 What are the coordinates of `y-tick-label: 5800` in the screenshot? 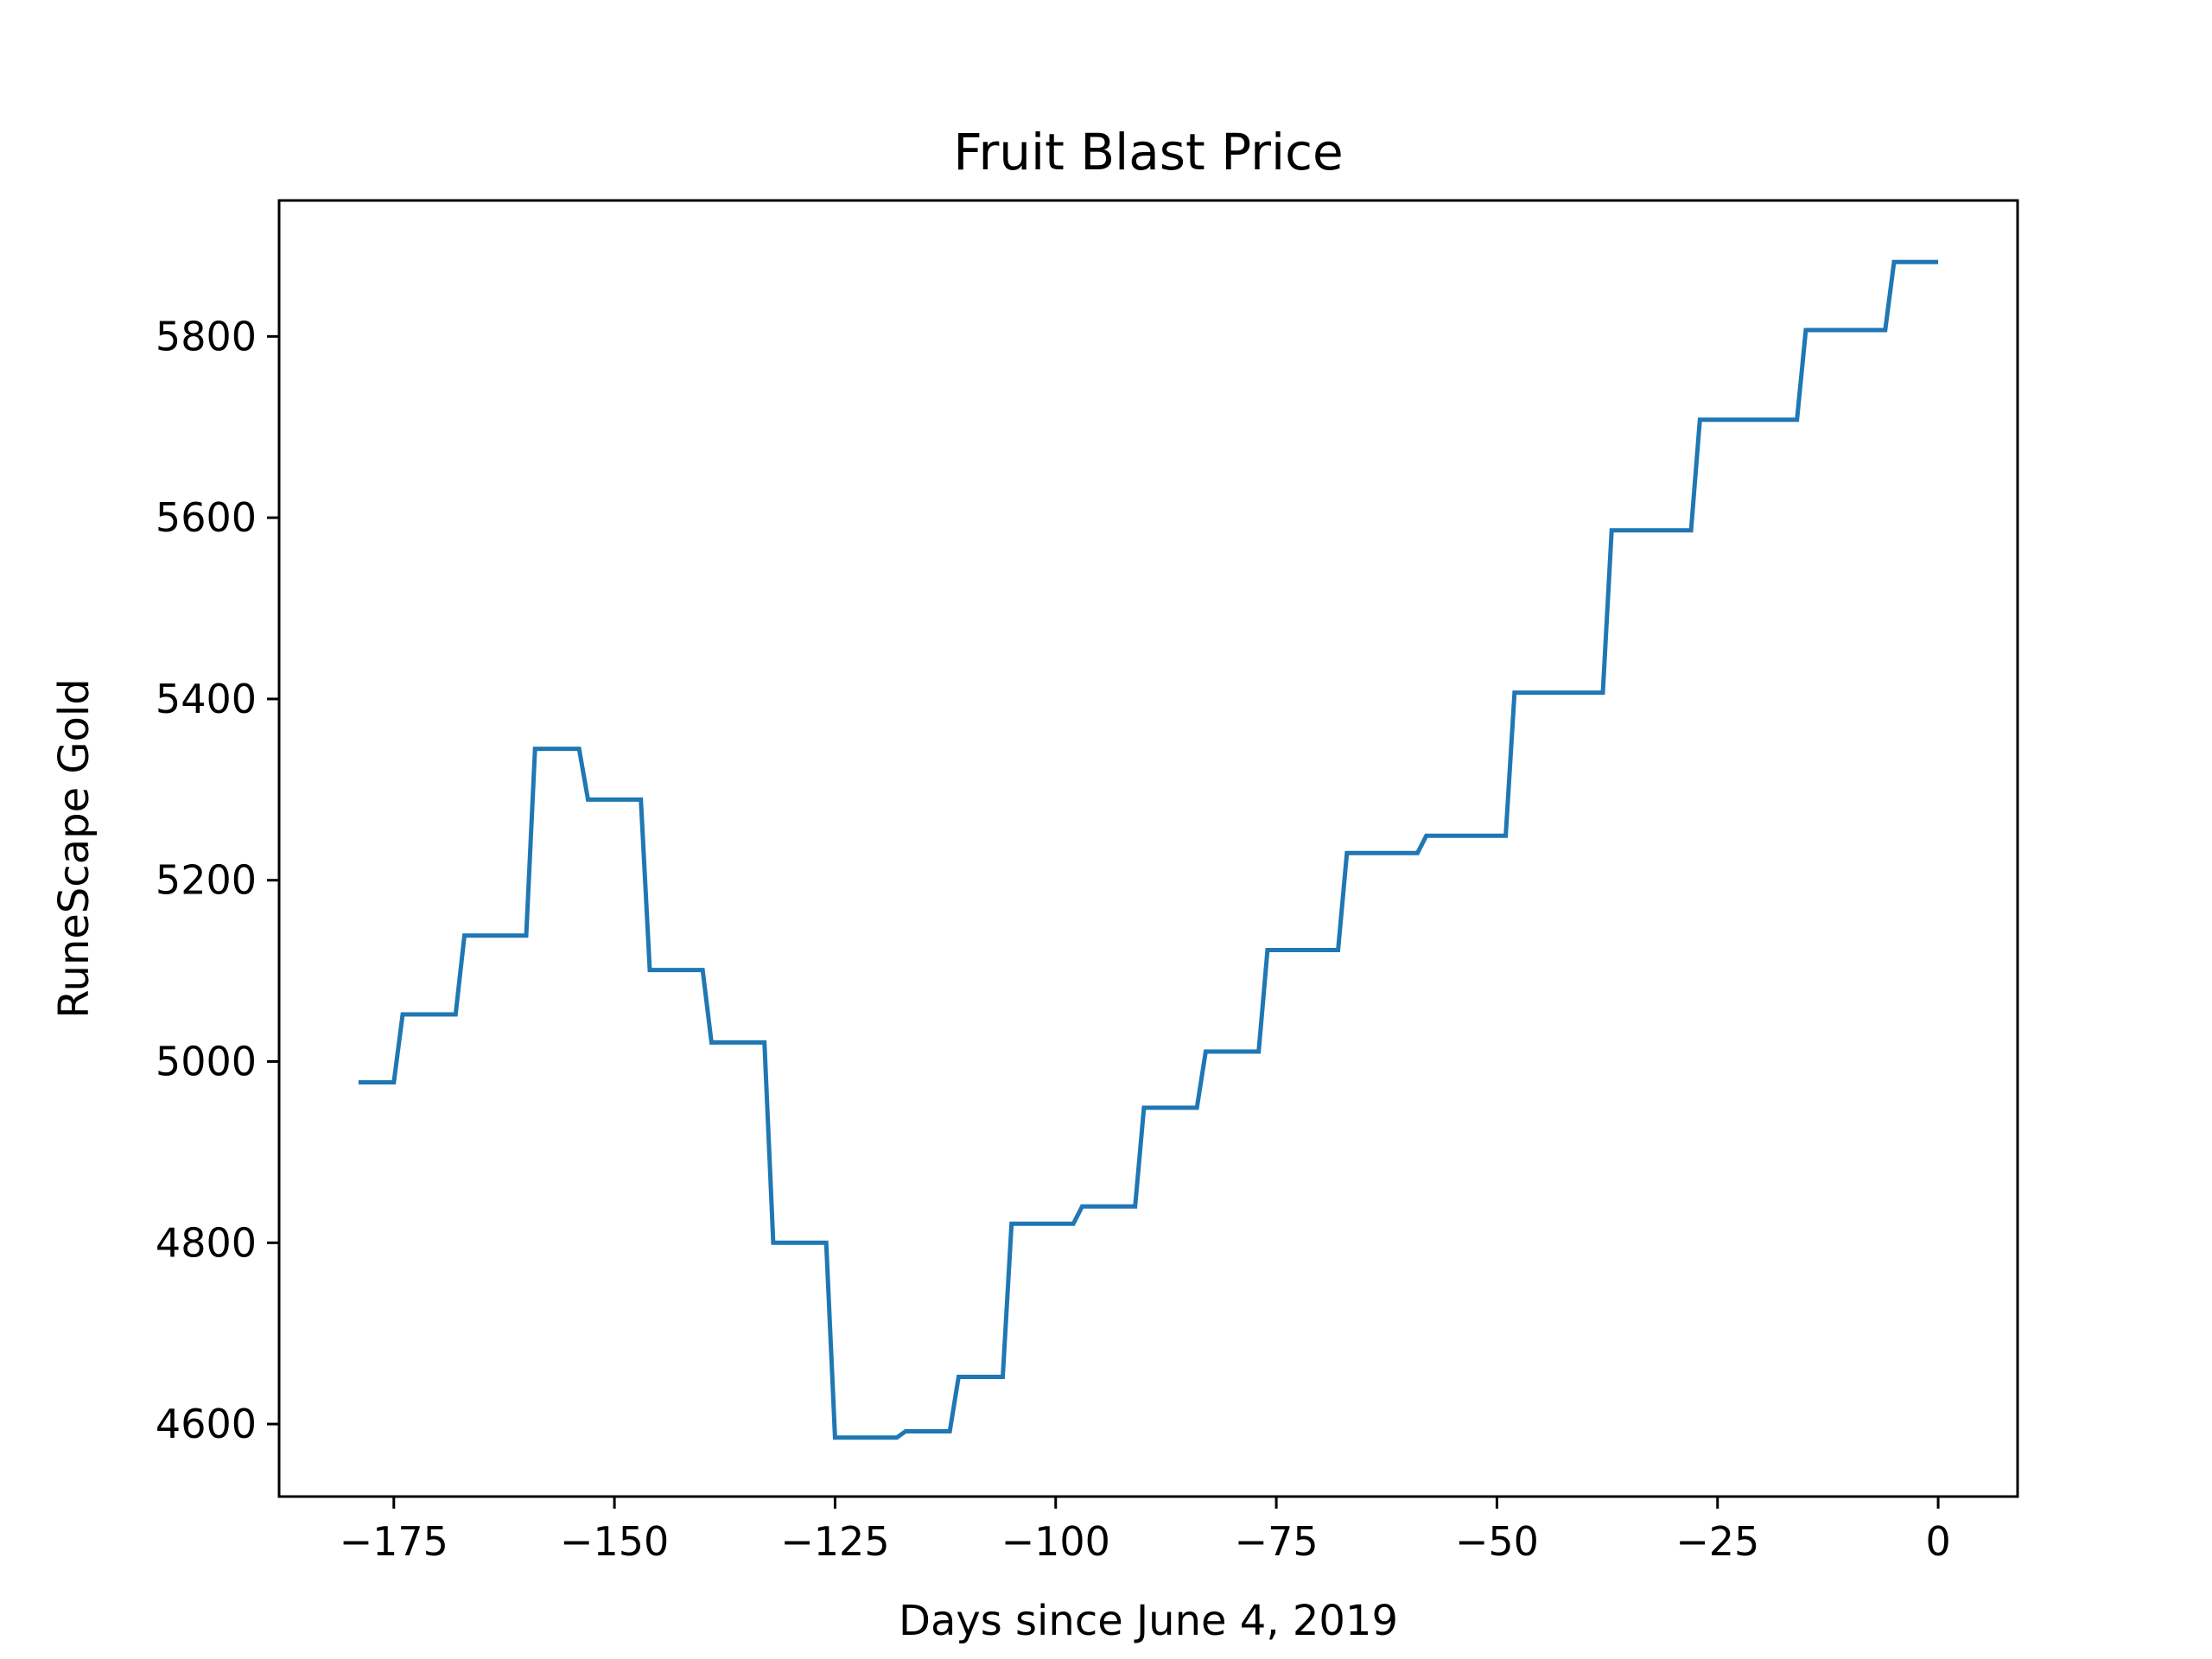 It's located at (206, 336).